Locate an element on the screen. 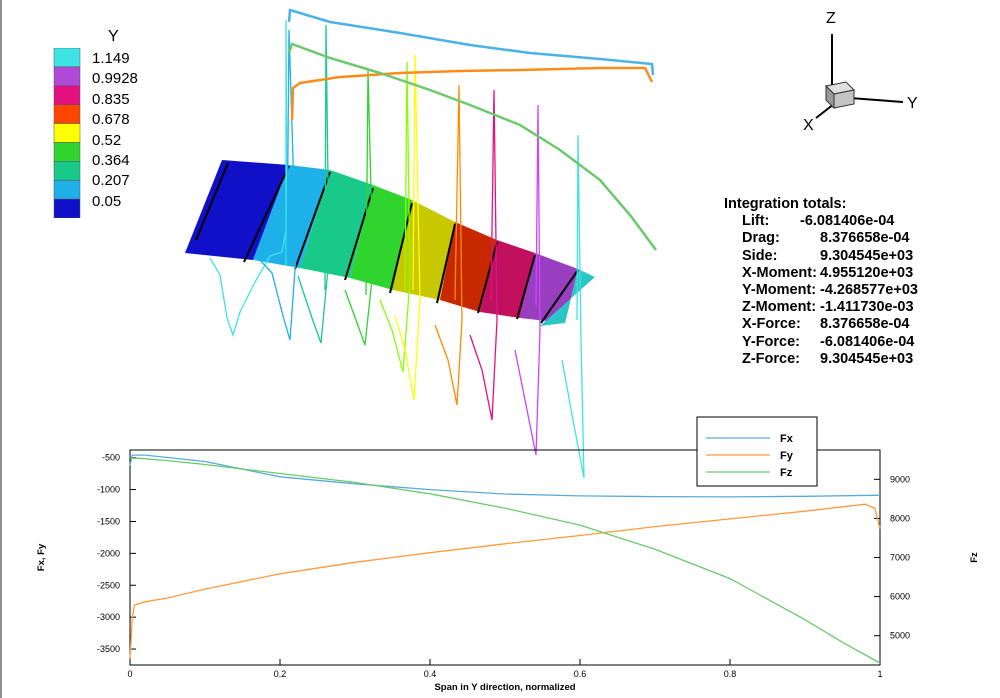 This screenshot has width=1000, height=698. integration-total-row: Drag: 8.376658e-04 is located at coordinates (830, 238).